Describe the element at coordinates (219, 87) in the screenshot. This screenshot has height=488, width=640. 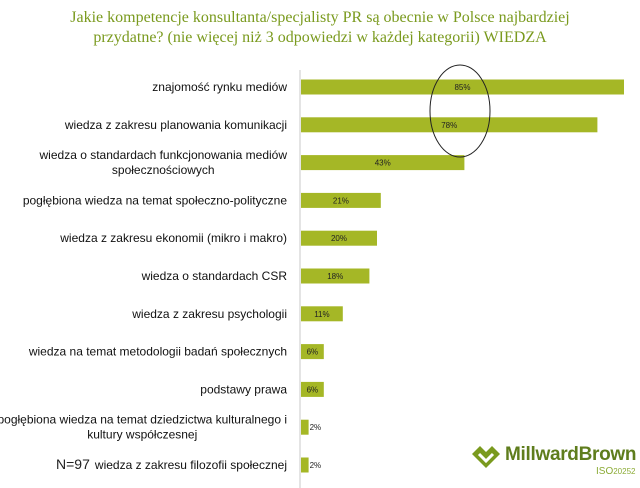
I see `category-label: znajomość rynku mediów` at that location.